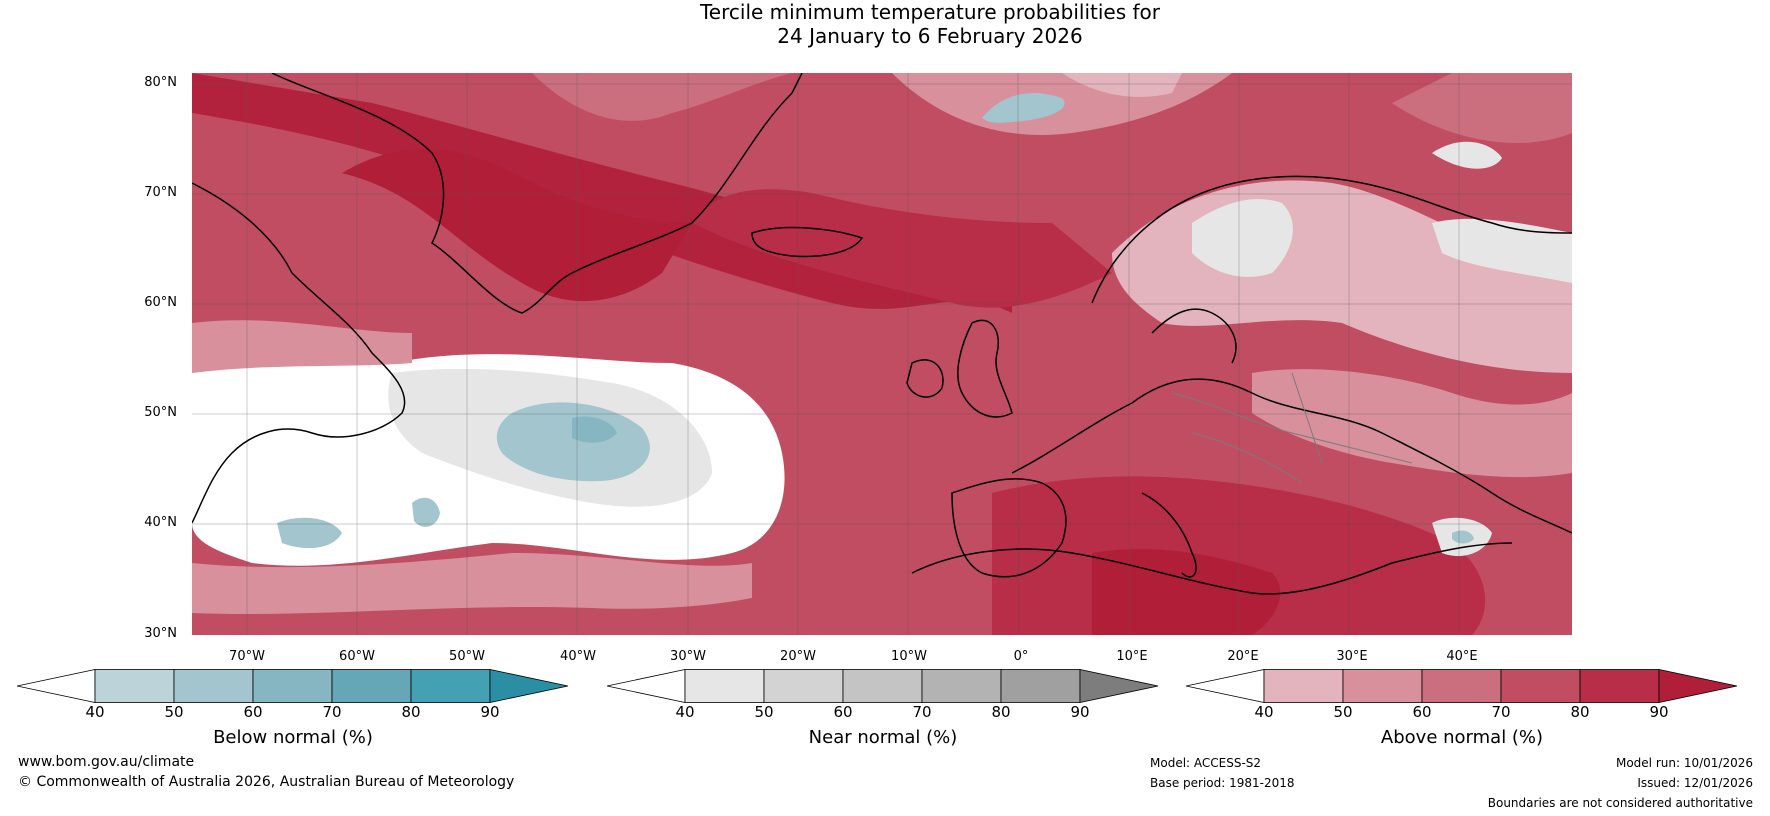 Image resolution: width=1770 pixels, height=816 pixels. Describe the element at coordinates (1021, 656) in the screenshot. I see `lon-label-0: 0°` at that location.